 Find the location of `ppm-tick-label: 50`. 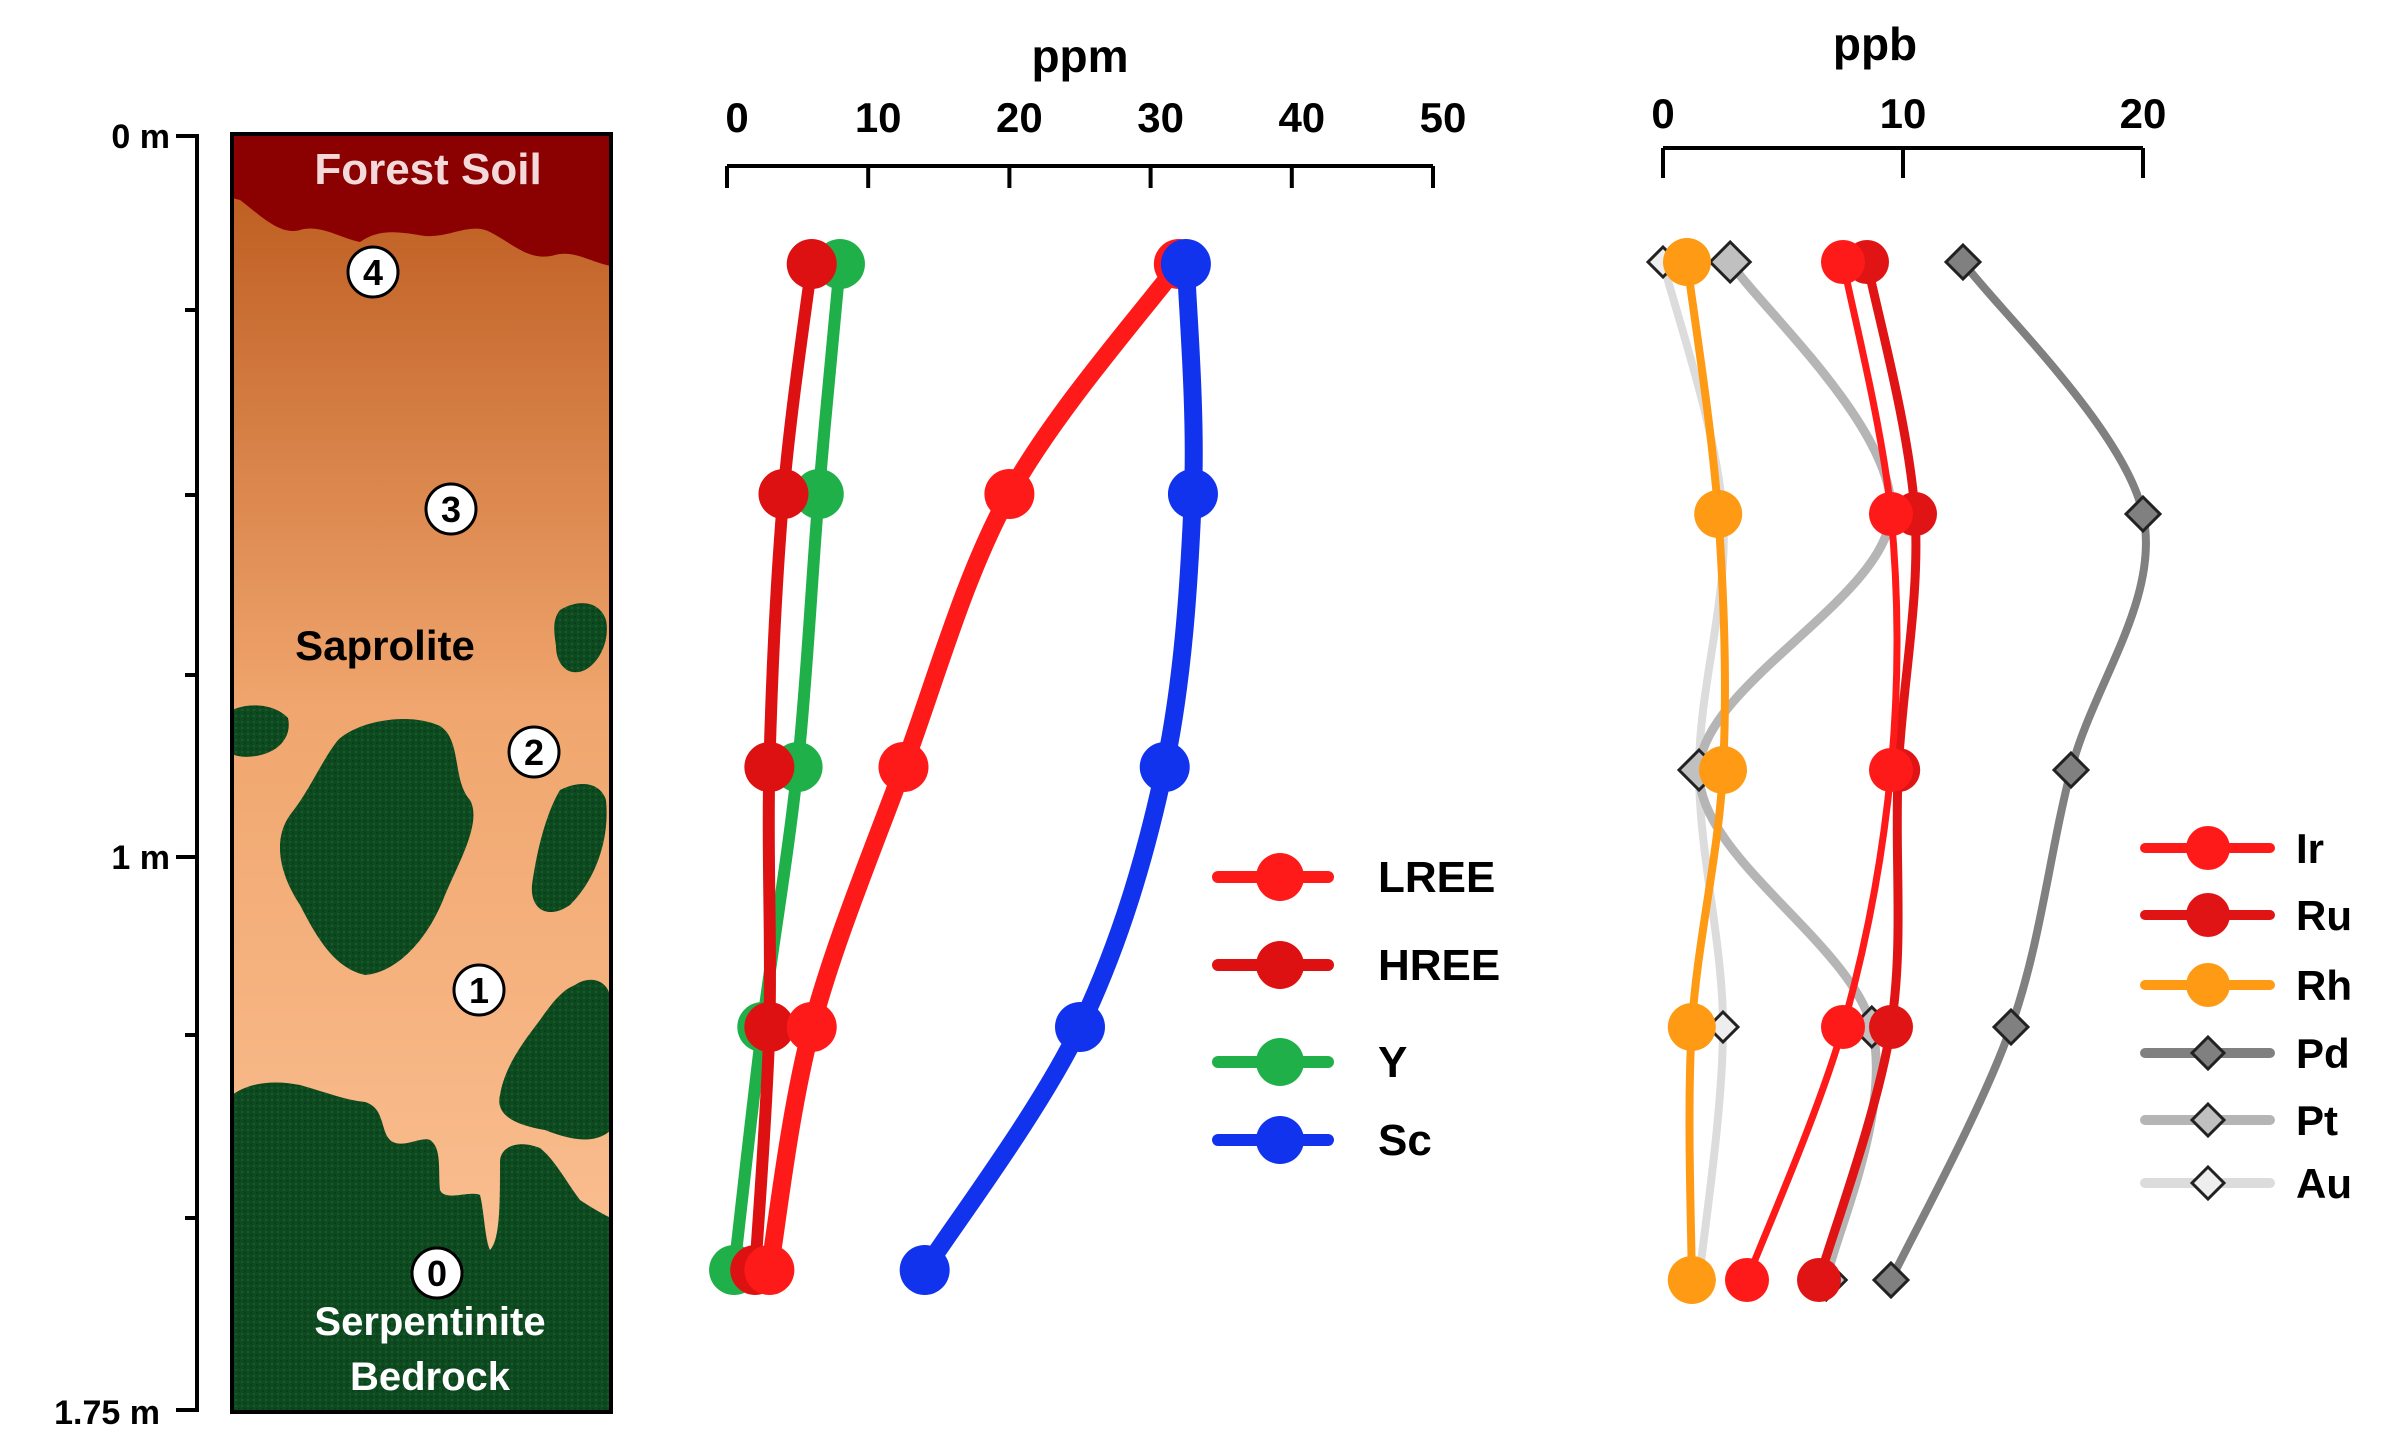

ppm-tick-label: 50 is located at coordinates (1443, 117).